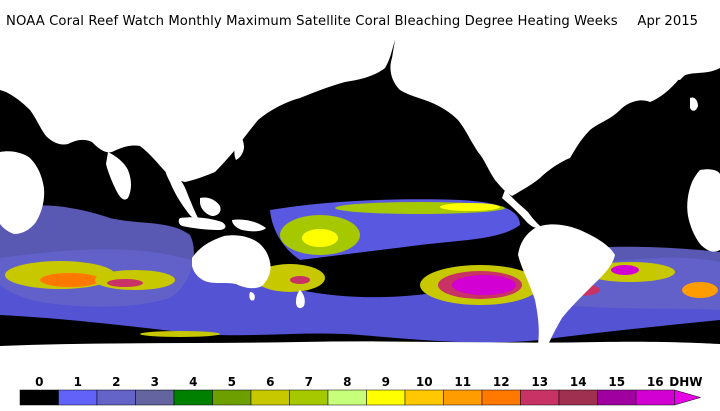  Describe the element at coordinates (70, 280) in the screenshot. I see `hotspot-indian-west-core` at that location.